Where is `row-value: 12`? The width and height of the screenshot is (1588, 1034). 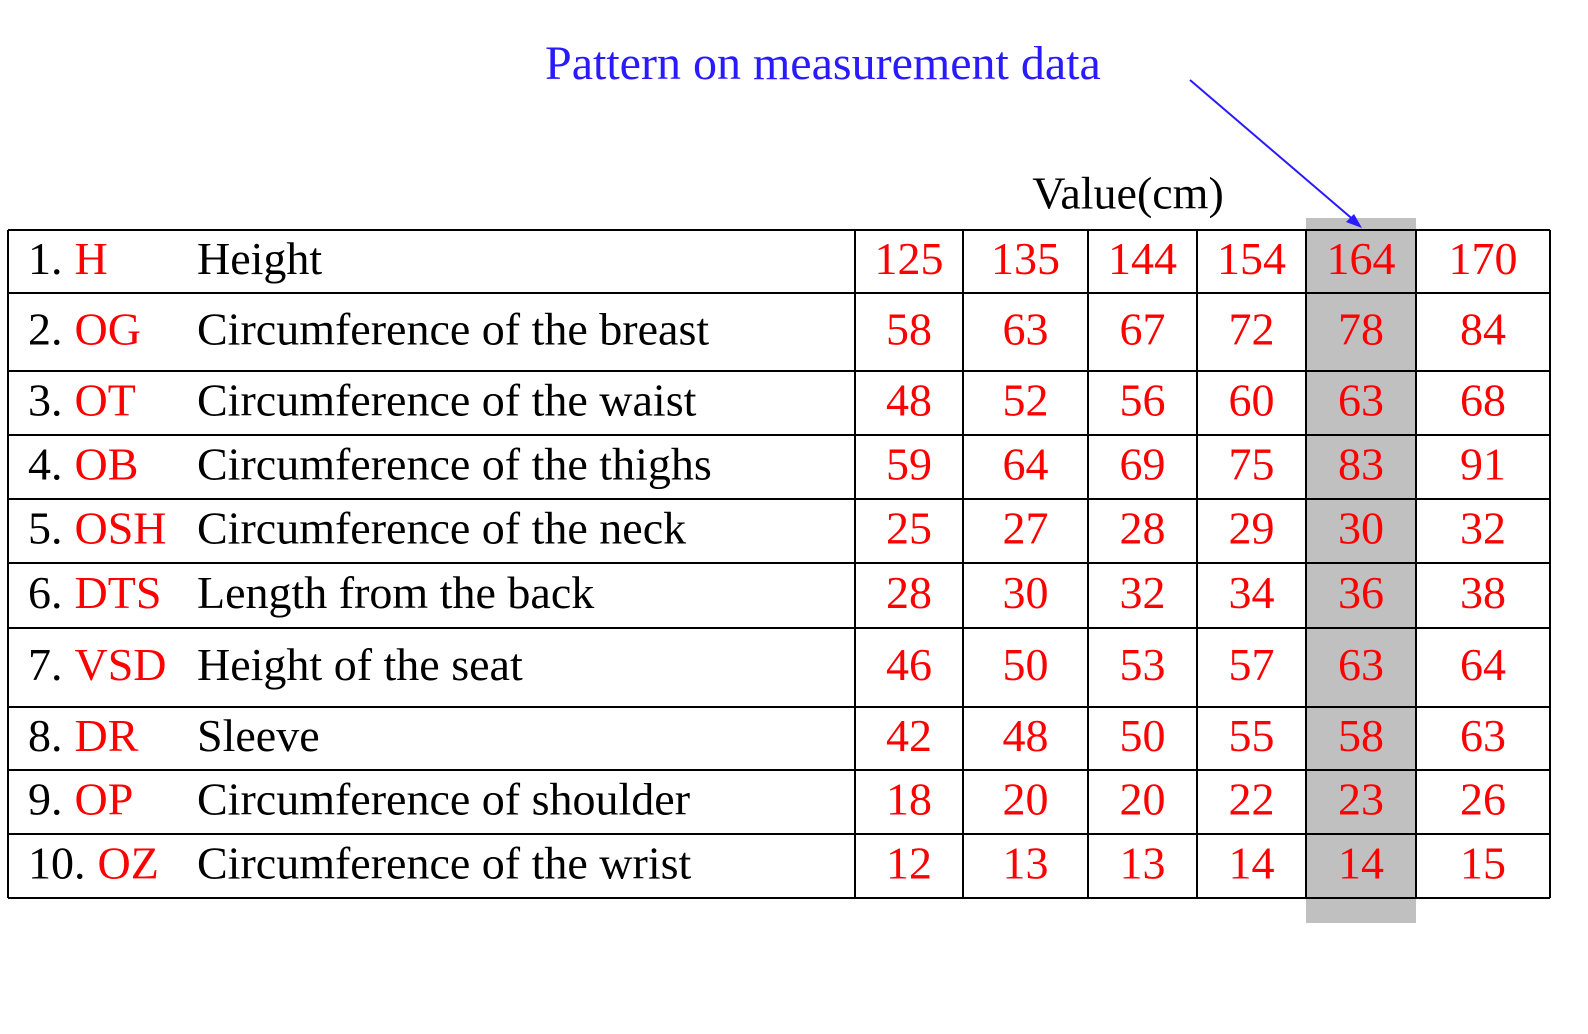 row-value: 12 is located at coordinates (909, 863).